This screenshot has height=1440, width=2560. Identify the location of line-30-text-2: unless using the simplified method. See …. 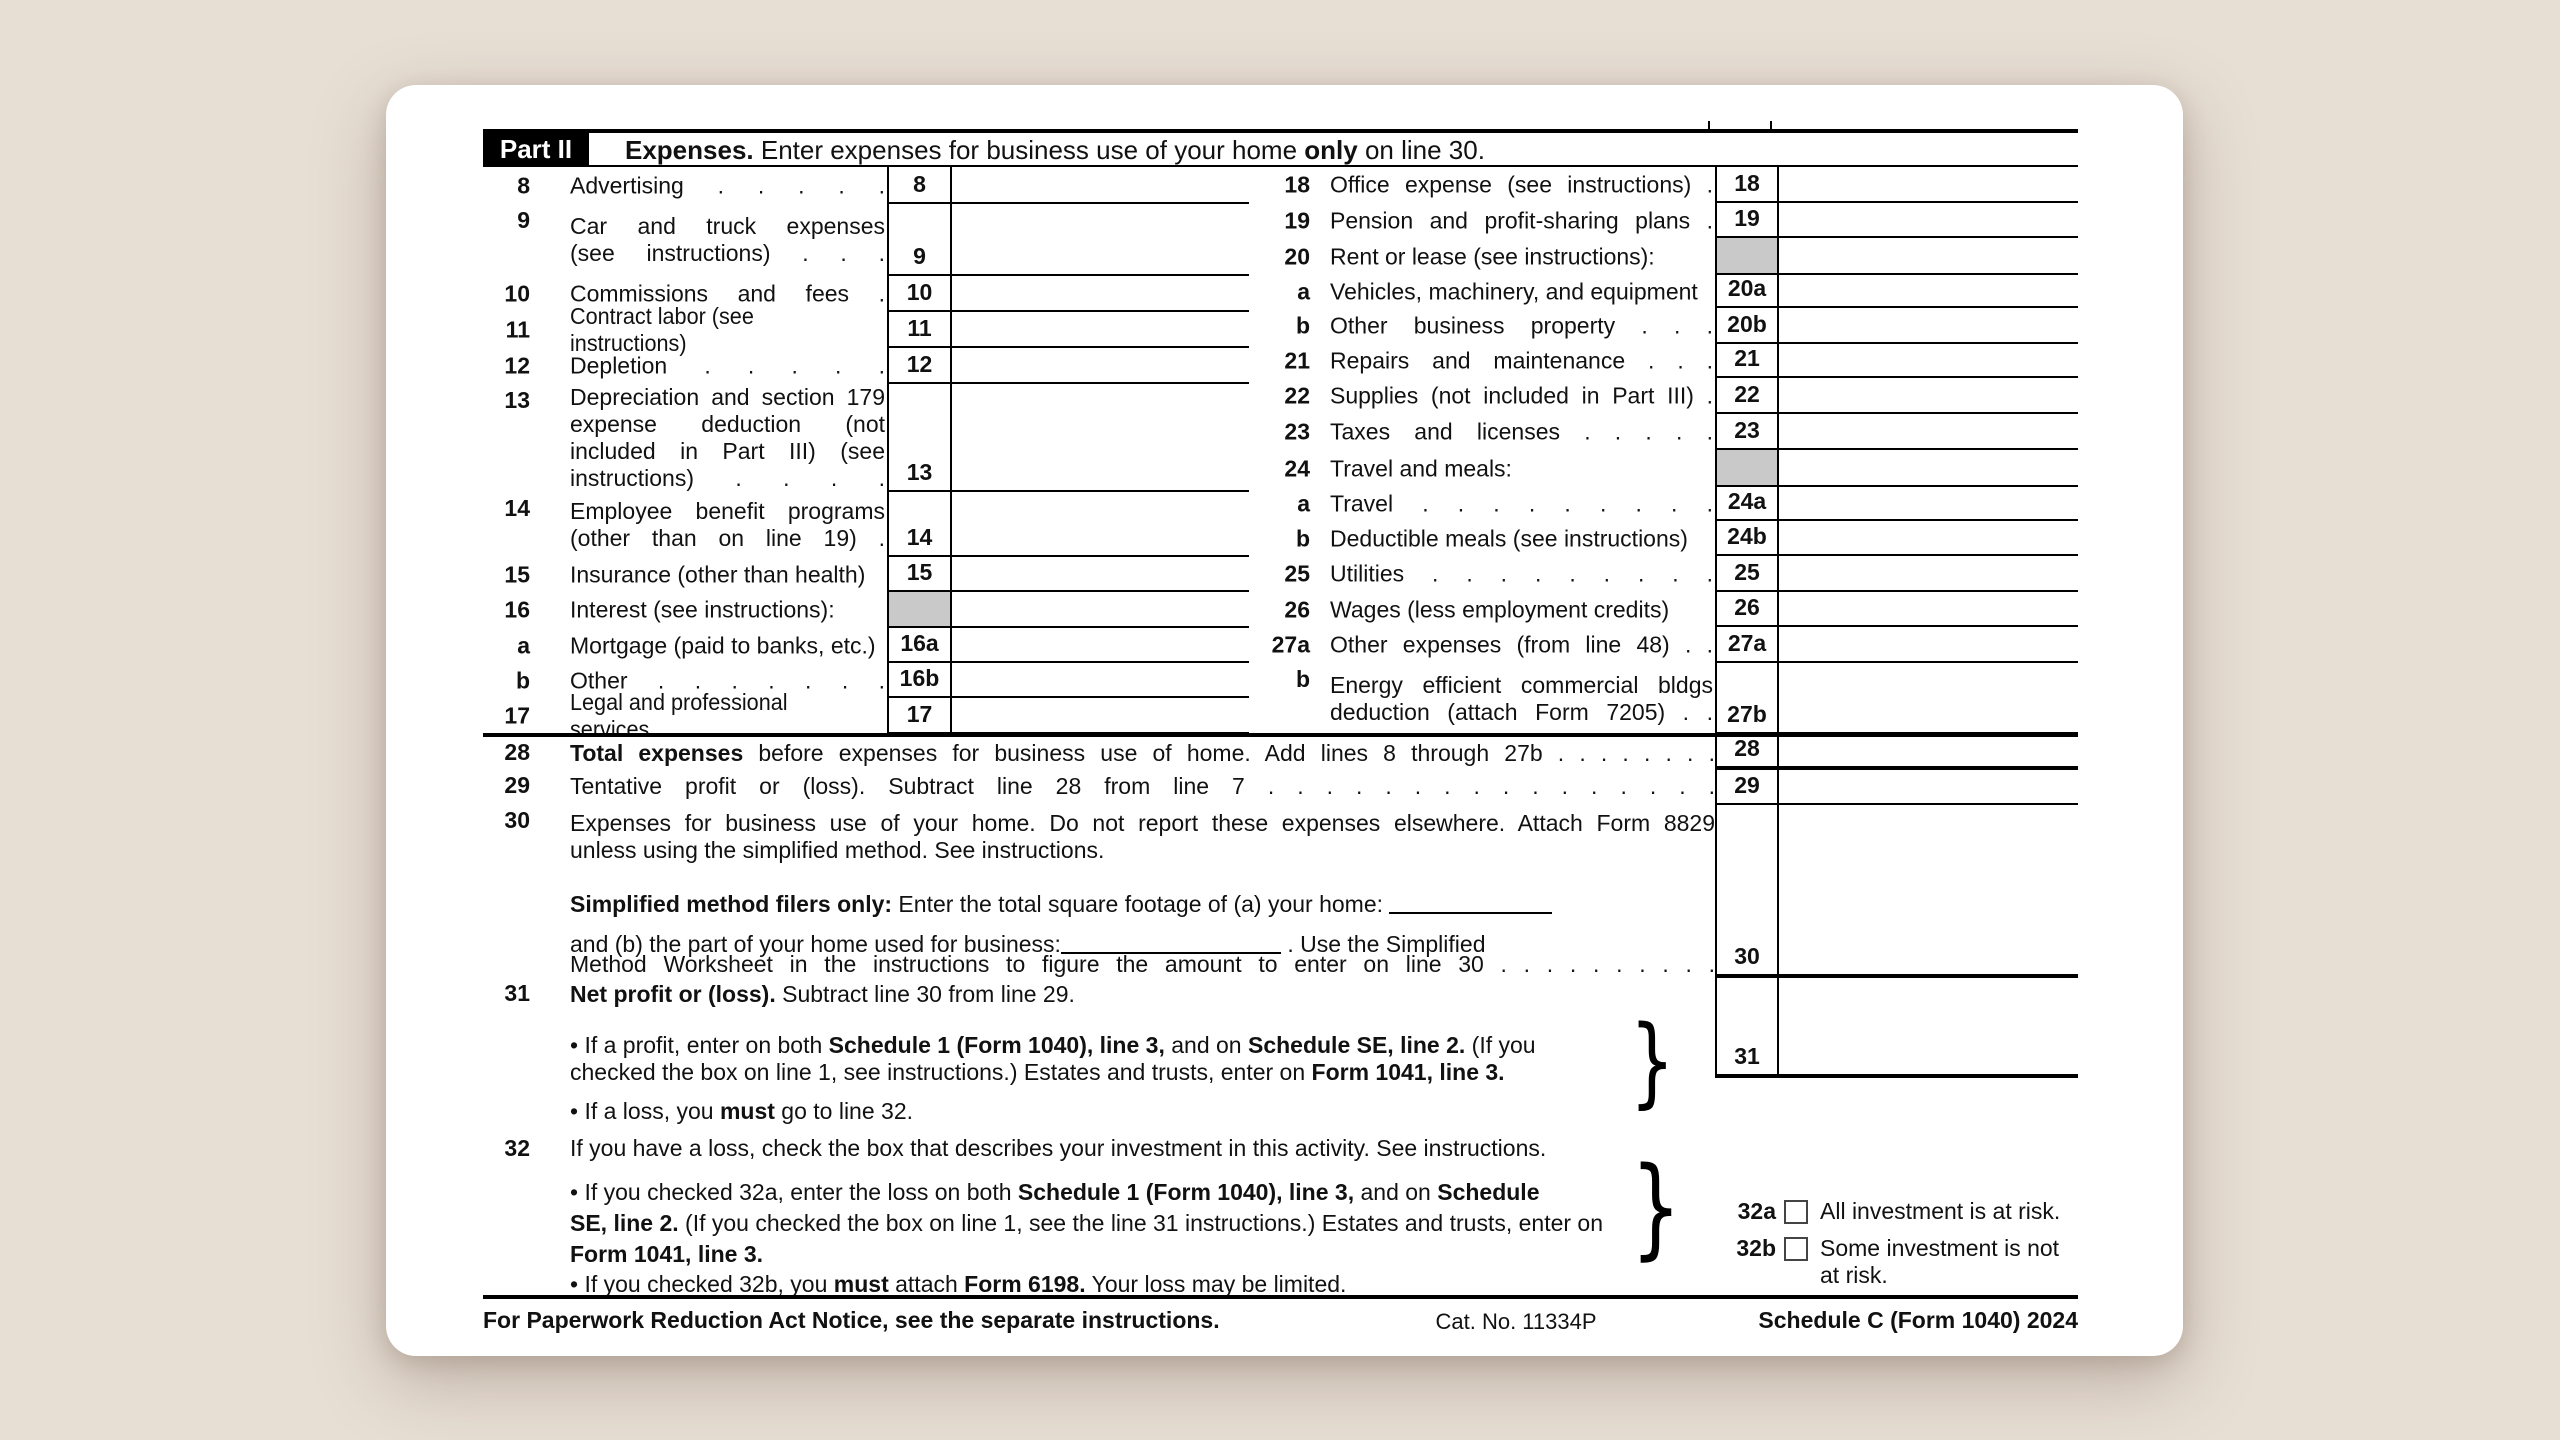
(837, 850).